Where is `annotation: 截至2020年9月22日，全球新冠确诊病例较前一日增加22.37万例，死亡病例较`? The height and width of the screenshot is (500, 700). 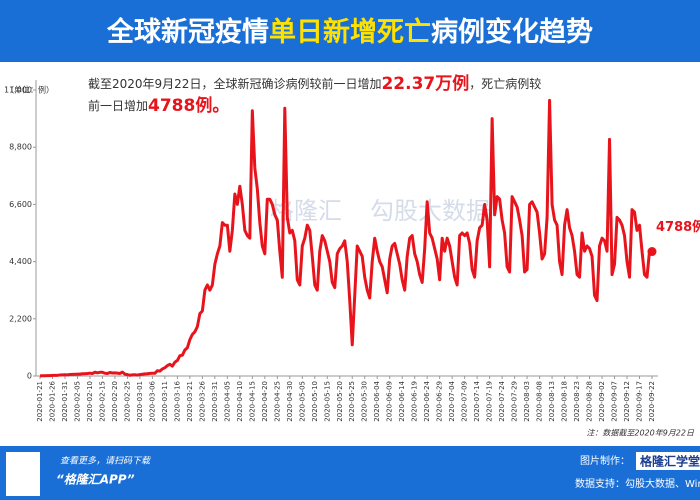
annotation: 截至2020年9月22日，全球新冠确诊病例较前一日增加22.37万例，死亡病例较 is located at coordinates (314, 83).